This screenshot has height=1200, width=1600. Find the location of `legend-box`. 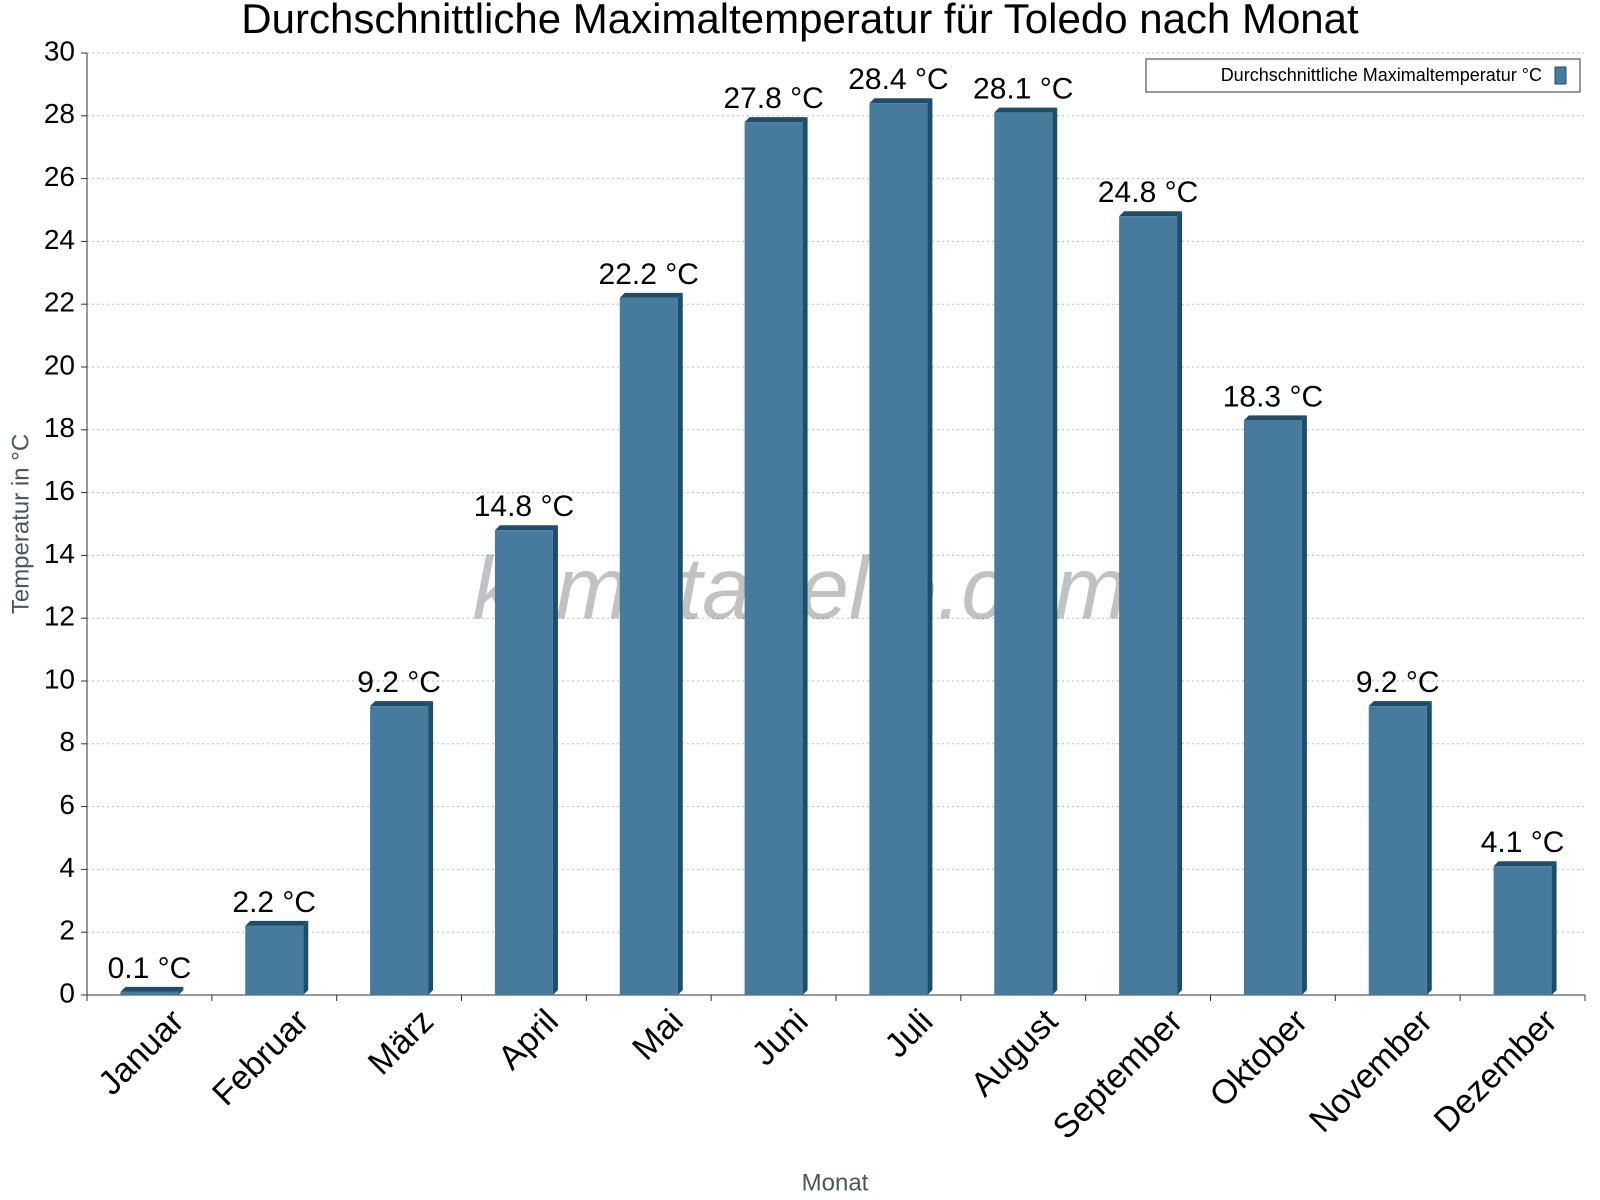

legend-box is located at coordinates (1363, 75).